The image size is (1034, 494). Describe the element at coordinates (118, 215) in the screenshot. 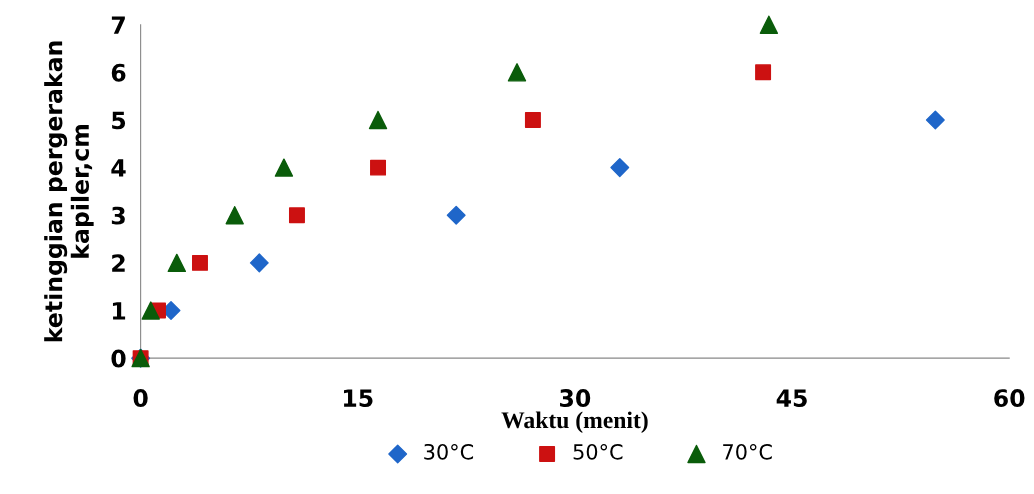

I see `y-tick-label: 3` at that location.